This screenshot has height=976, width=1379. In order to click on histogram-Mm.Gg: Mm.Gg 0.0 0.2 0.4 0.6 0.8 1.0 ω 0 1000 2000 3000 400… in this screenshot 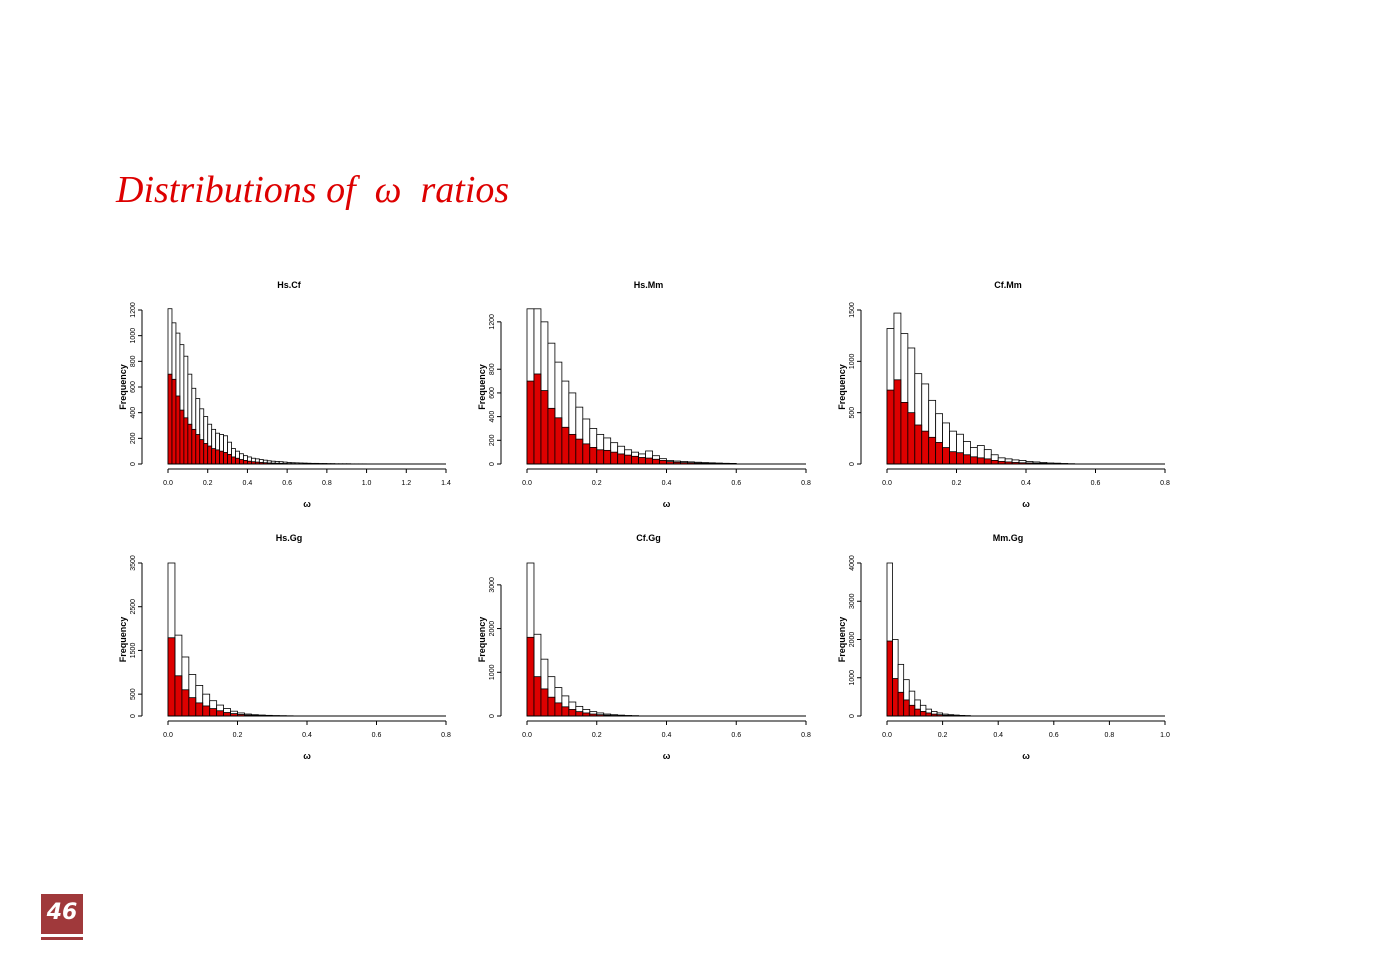, I will do `click(1003, 647)`.